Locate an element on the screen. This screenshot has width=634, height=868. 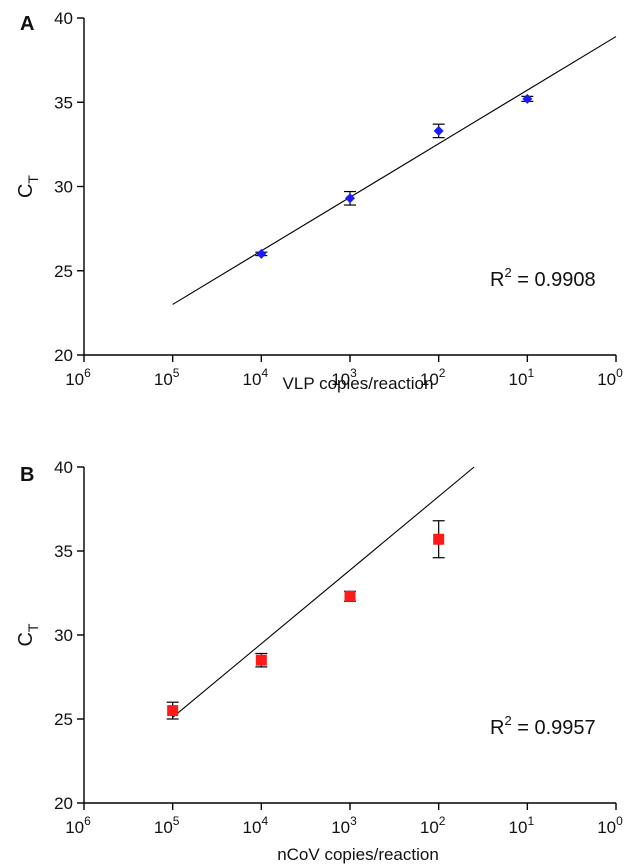
fit-line is located at coordinates (323, 592).